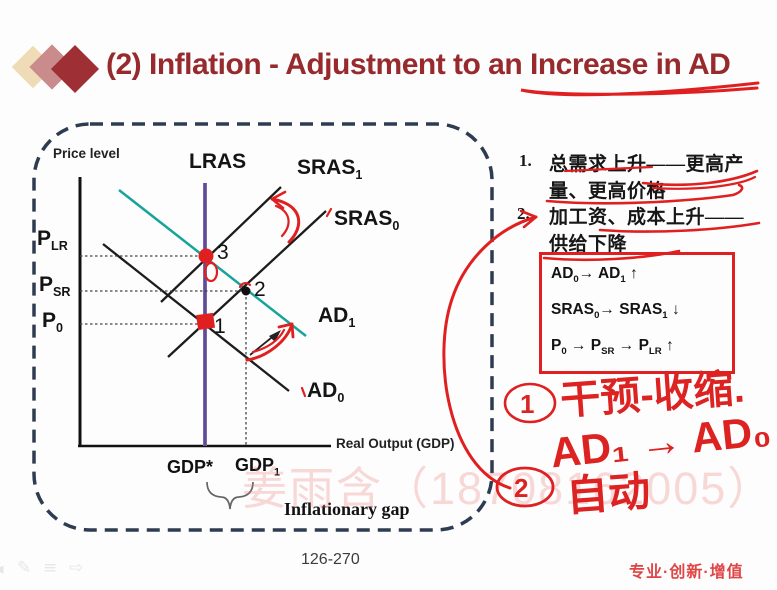 The width and height of the screenshot is (777, 590). I want to click on gdp1-label: GDP1, so click(258, 467).